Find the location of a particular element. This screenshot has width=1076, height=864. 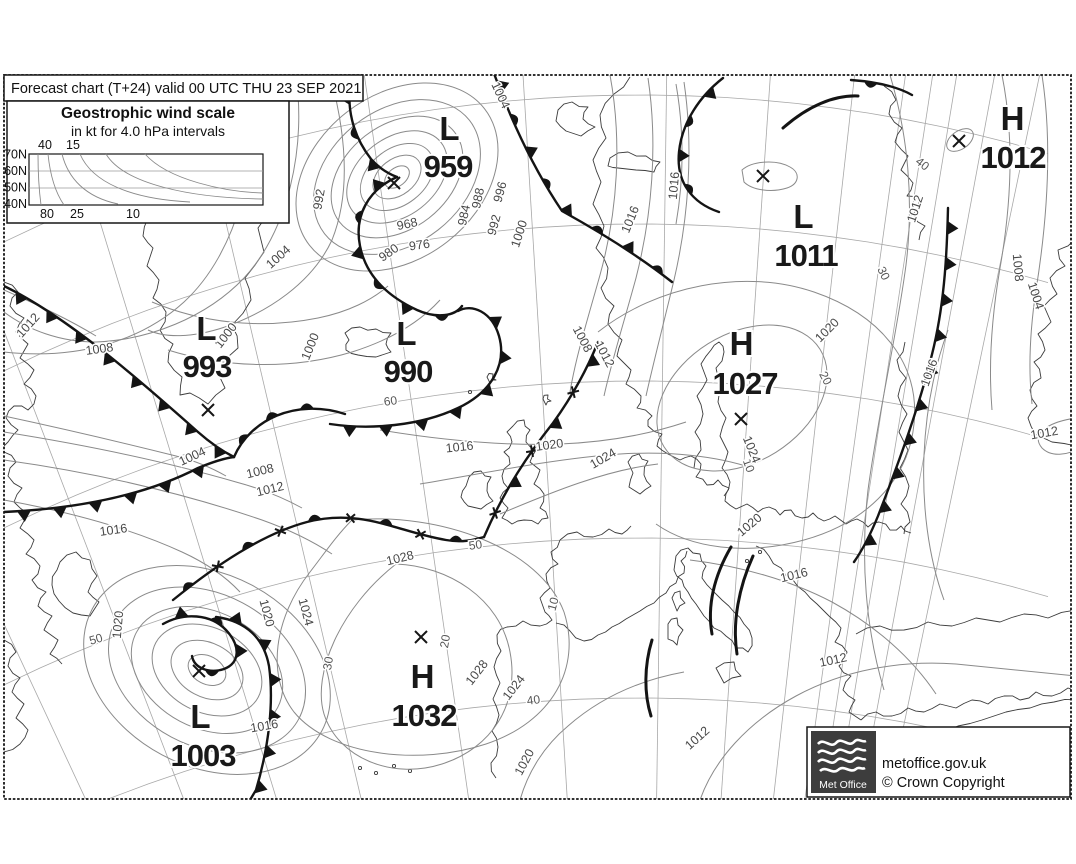

latitude-line is located at coordinates (578, 748).